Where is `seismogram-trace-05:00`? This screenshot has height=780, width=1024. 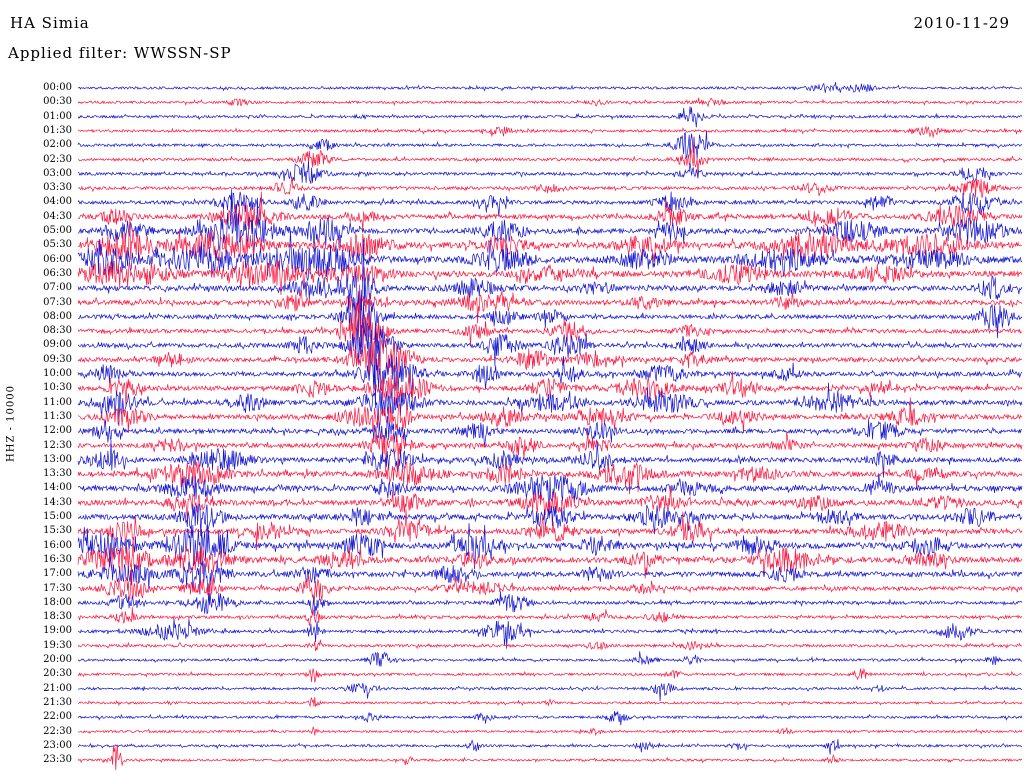
seismogram-trace-05:00 is located at coordinates (550, 227).